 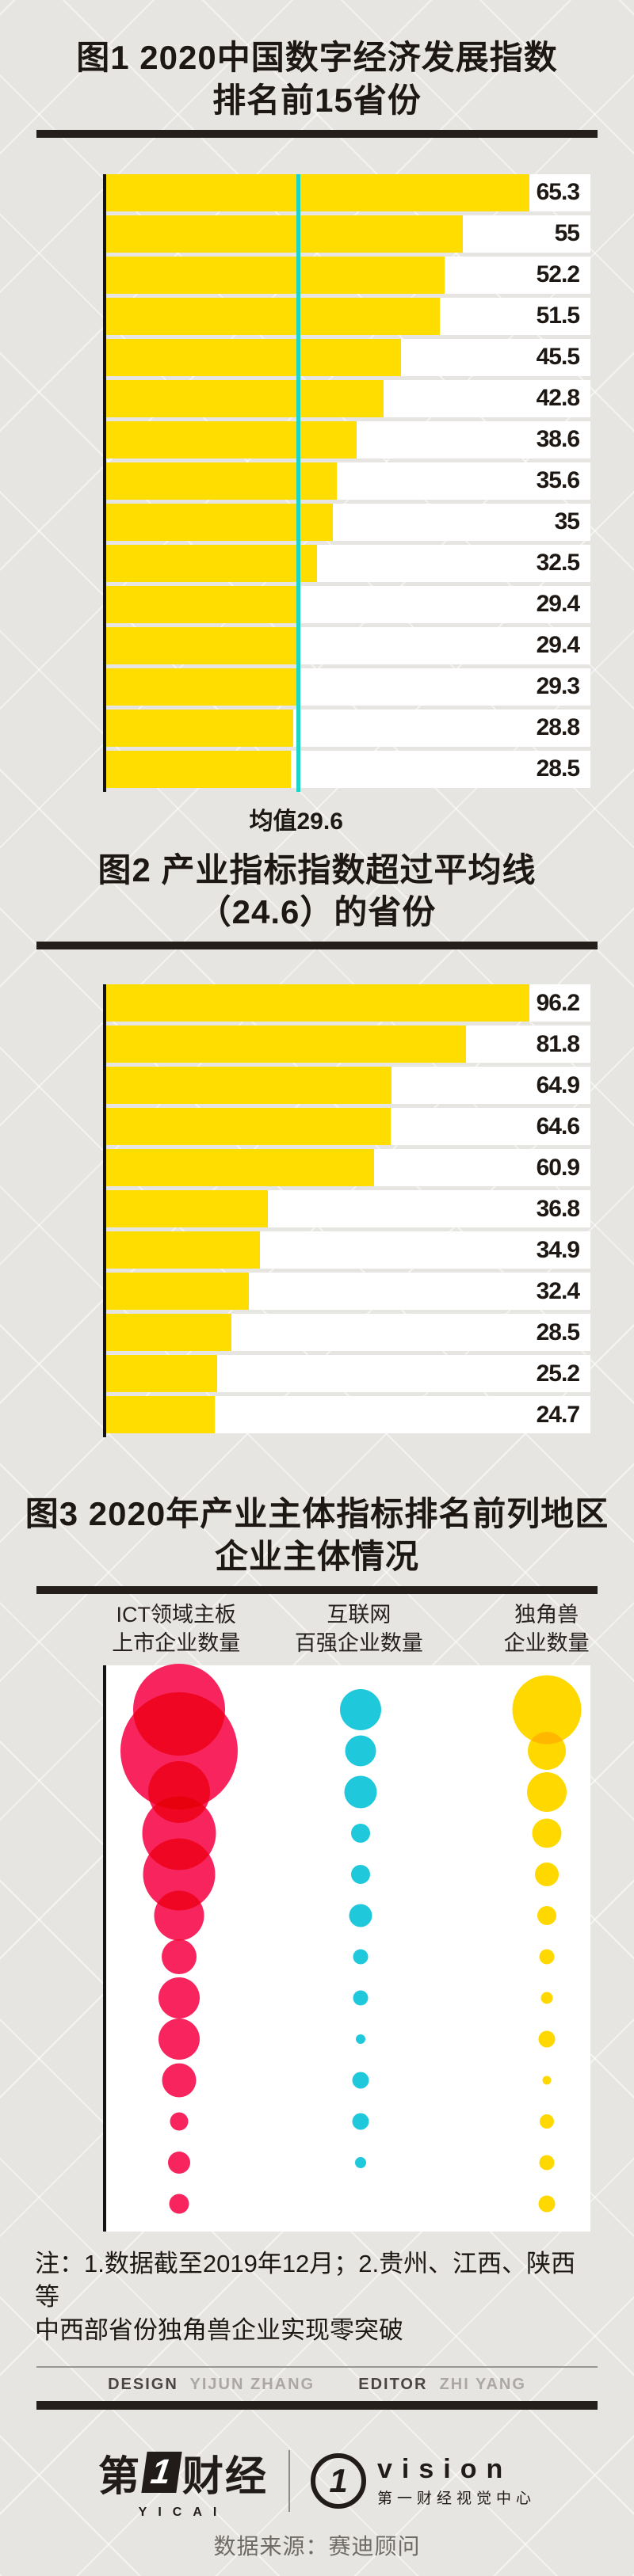 I want to click on bubble-ICT领域主板上市企业数量-四川, so click(x=179, y=2039).